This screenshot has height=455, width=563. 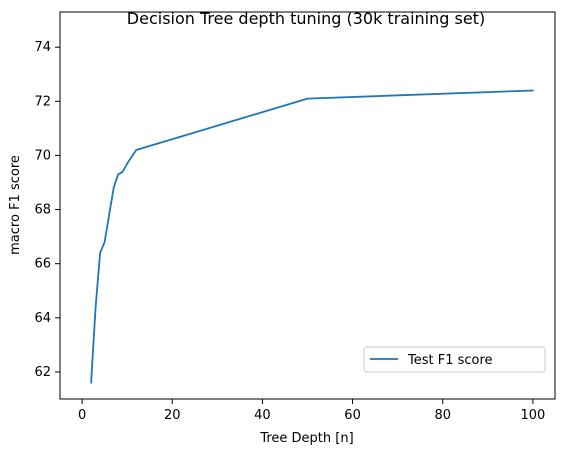 I want to click on y-tick-label: 72, so click(x=42, y=101).